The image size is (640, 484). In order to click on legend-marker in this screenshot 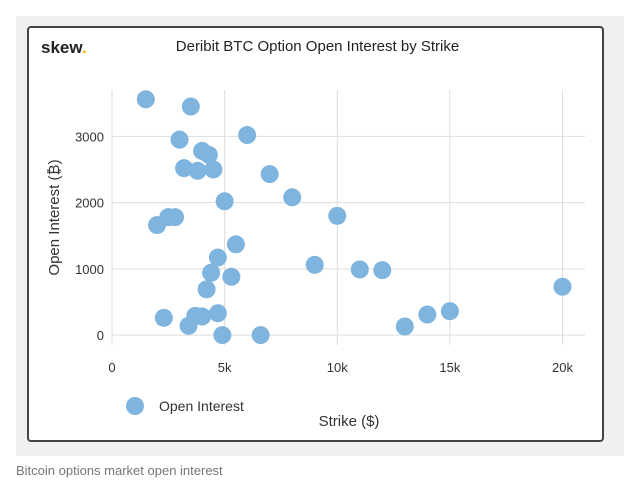, I will do `click(135, 406)`.